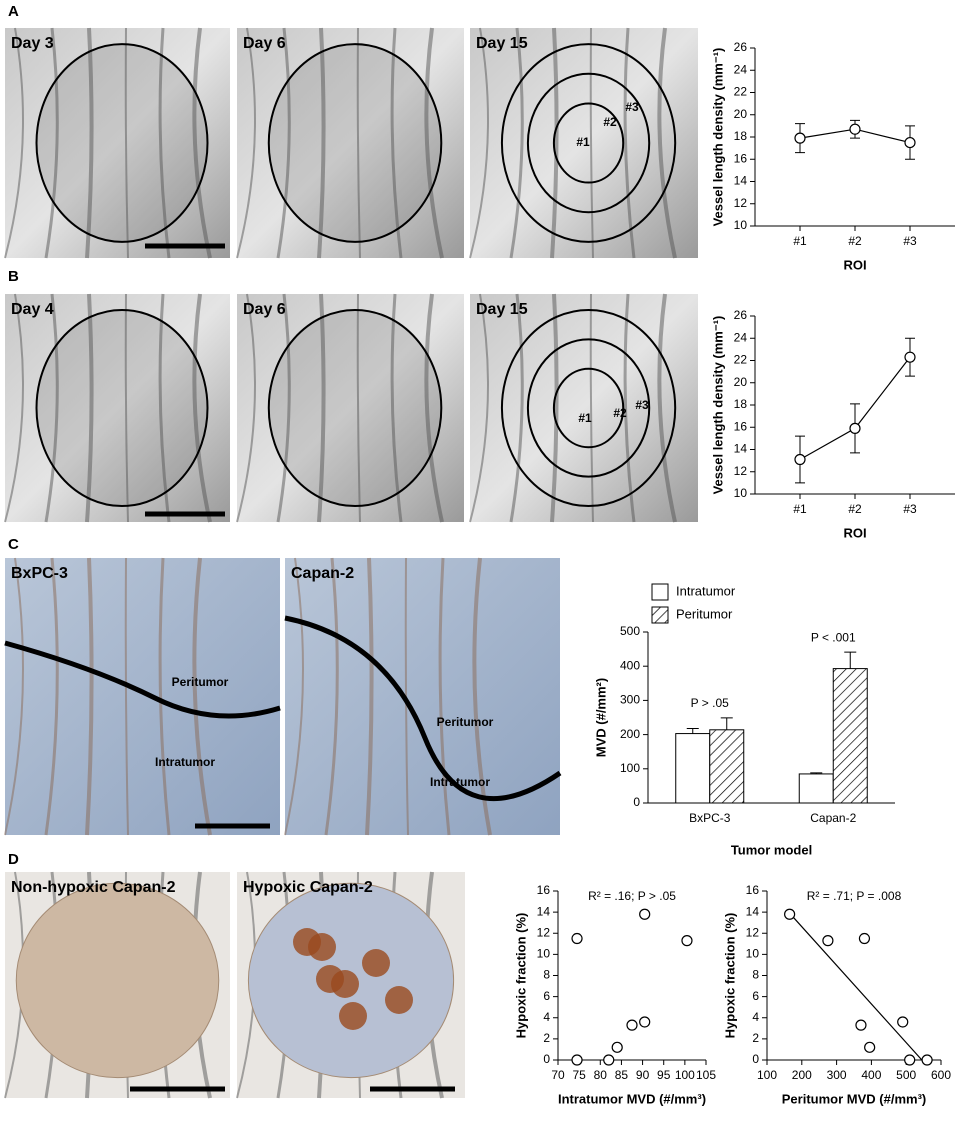 This screenshot has width=957, height=1125. I want to click on x-axis-title: Tumor model, so click(771, 849).